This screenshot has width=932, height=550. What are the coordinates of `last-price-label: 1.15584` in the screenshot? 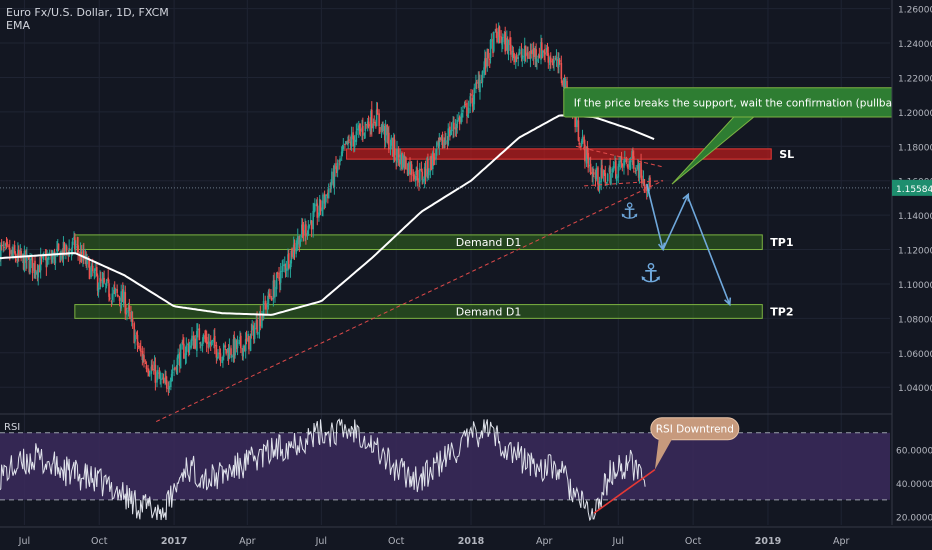 It's located at (914, 190).